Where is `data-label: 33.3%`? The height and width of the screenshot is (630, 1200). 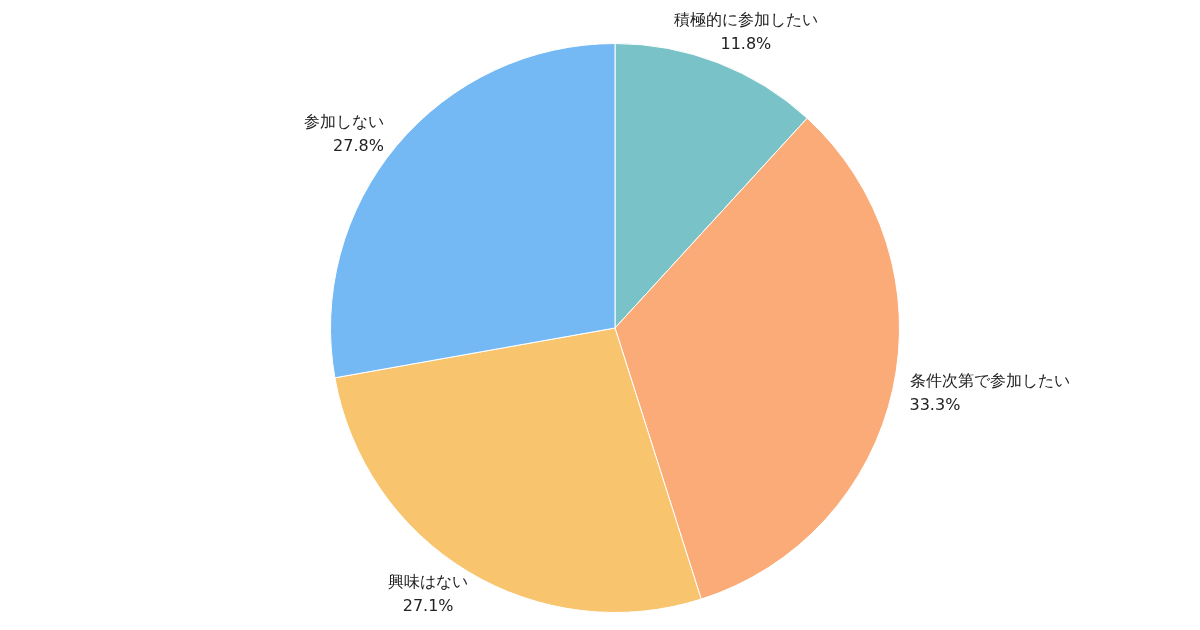
data-label: 33.3% is located at coordinates (935, 405).